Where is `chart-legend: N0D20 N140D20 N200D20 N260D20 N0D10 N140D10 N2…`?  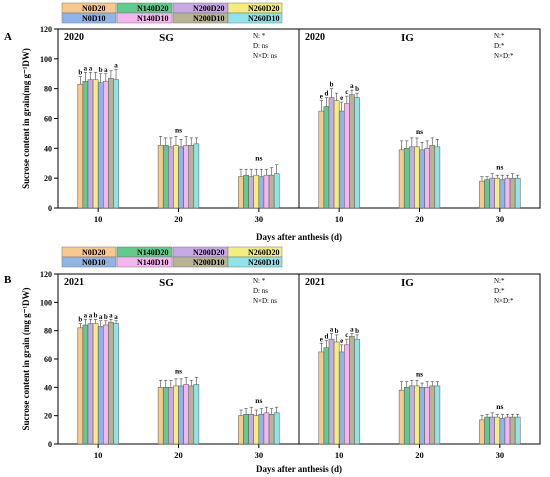
chart-legend: N0D20 N140D20 N200D20 N260D20 N0D10 N140D10 N2… is located at coordinates (172, 257).